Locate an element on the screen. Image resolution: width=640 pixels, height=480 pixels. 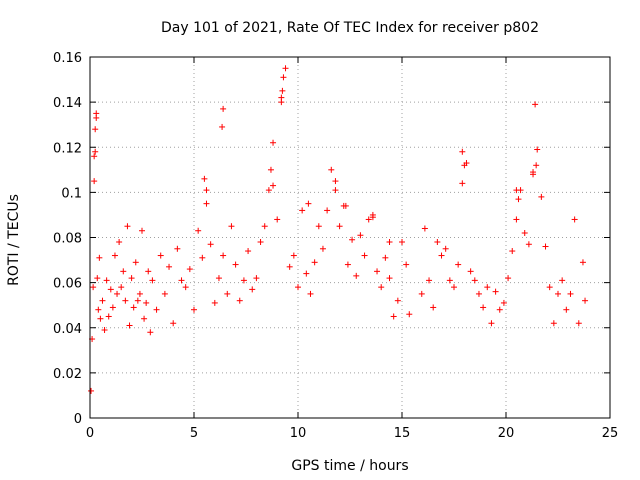
x-axis-label: GPS time / hours is located at coordinates (349, 466).